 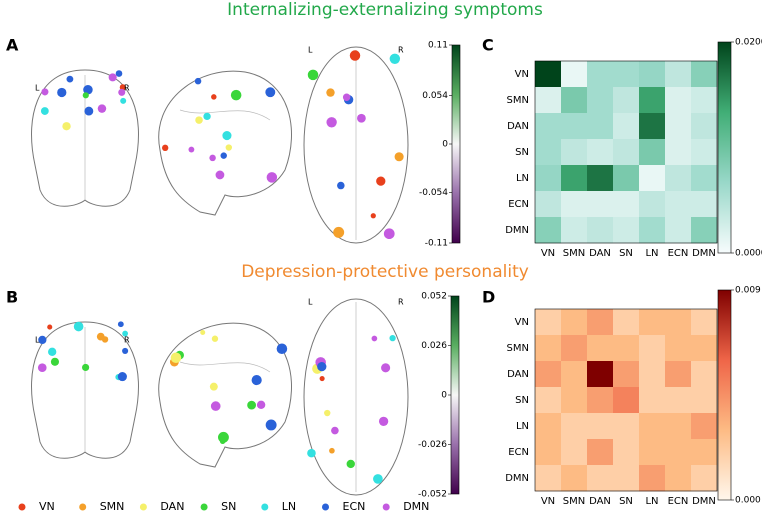 What do you see at coordinates (724, 147) in the screenshot?
I see `colorbar` at bounding box center [724, 147].